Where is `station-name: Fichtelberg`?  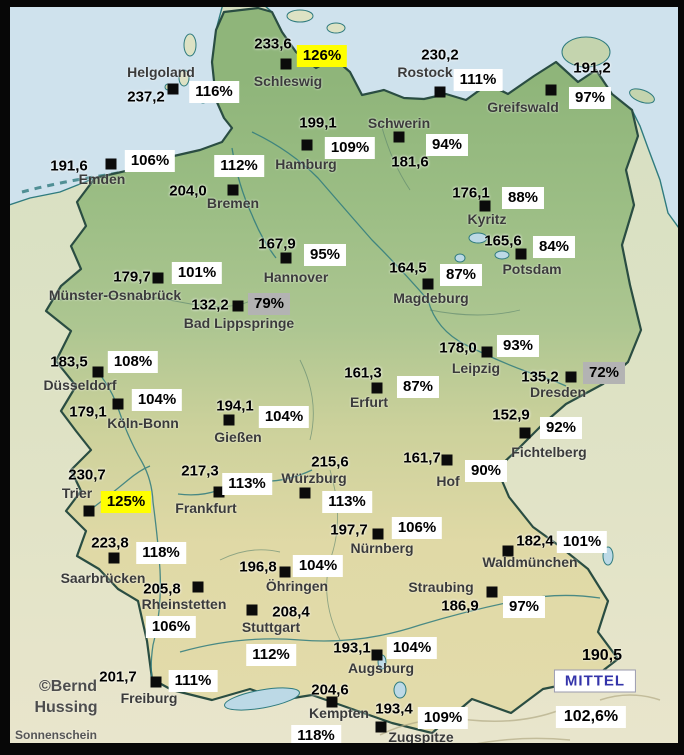 station-name: Fichtelberg is located at coordinates (549, 452).